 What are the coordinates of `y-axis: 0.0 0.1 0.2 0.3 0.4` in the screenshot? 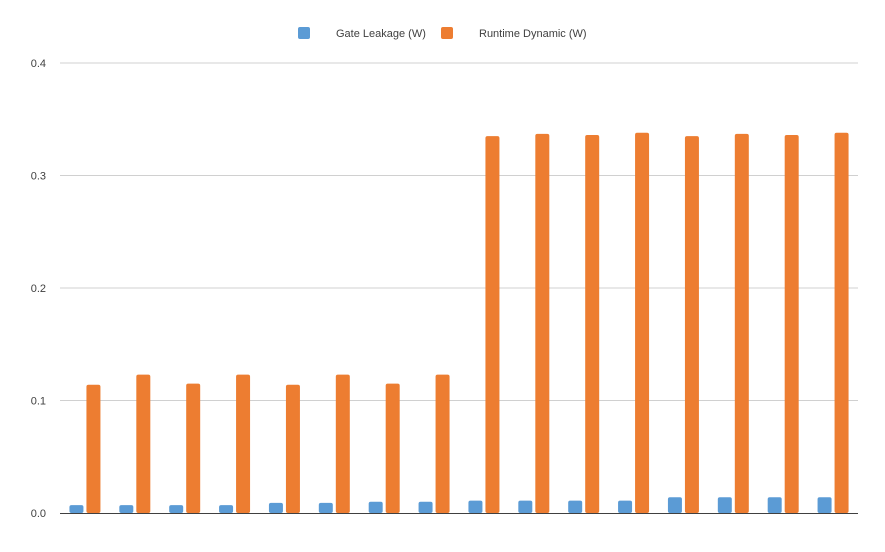 It's located at (38, 289).